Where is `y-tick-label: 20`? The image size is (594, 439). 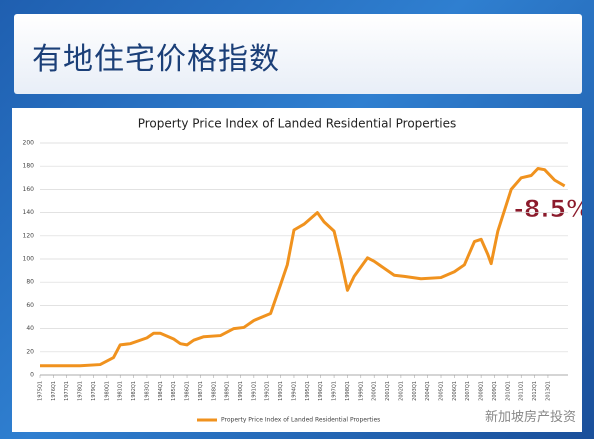 y-tick-label: 20 is located at coordinates (30, 351).